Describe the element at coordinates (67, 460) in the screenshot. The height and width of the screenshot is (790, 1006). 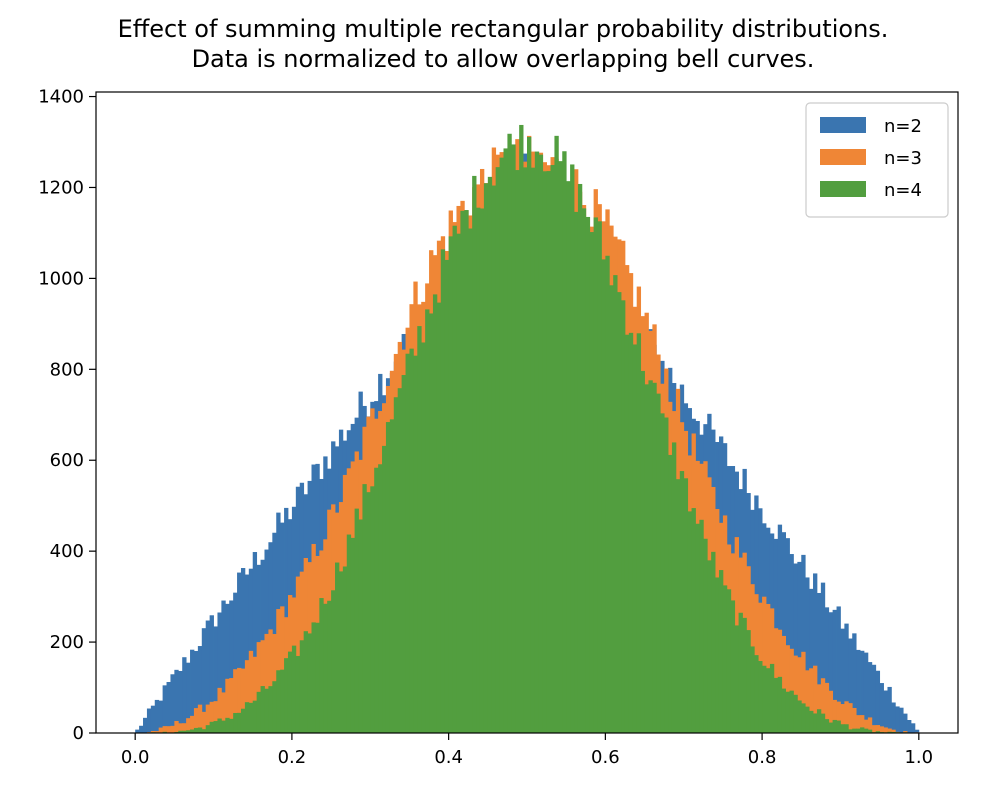
I see `y-tick-label: 600` at that location.